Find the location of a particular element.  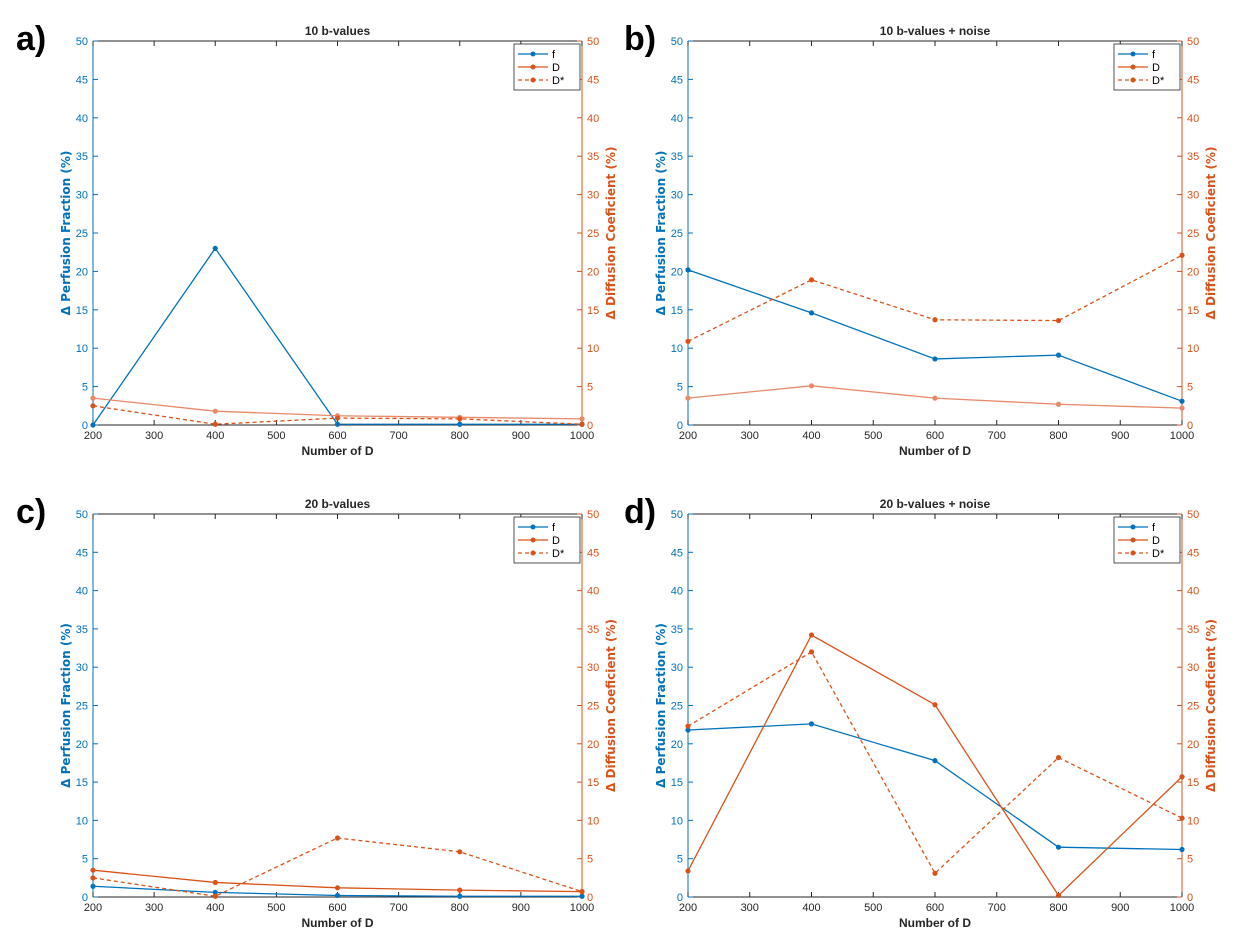

panel-label: a) is located at coordinates (31, 39).